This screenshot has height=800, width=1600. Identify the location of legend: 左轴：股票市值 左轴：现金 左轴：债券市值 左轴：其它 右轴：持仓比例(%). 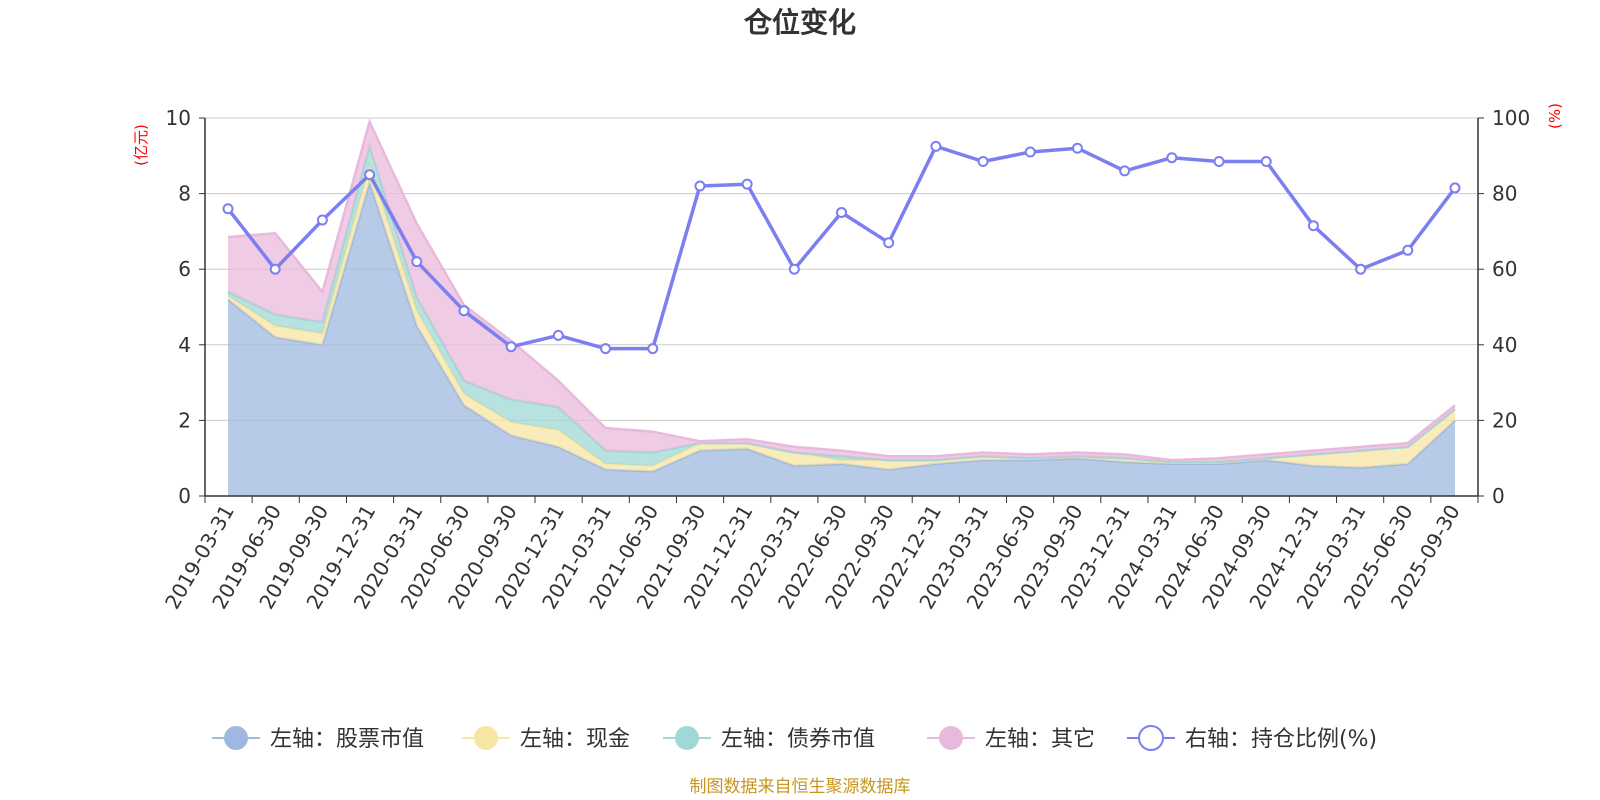
(794, 738).